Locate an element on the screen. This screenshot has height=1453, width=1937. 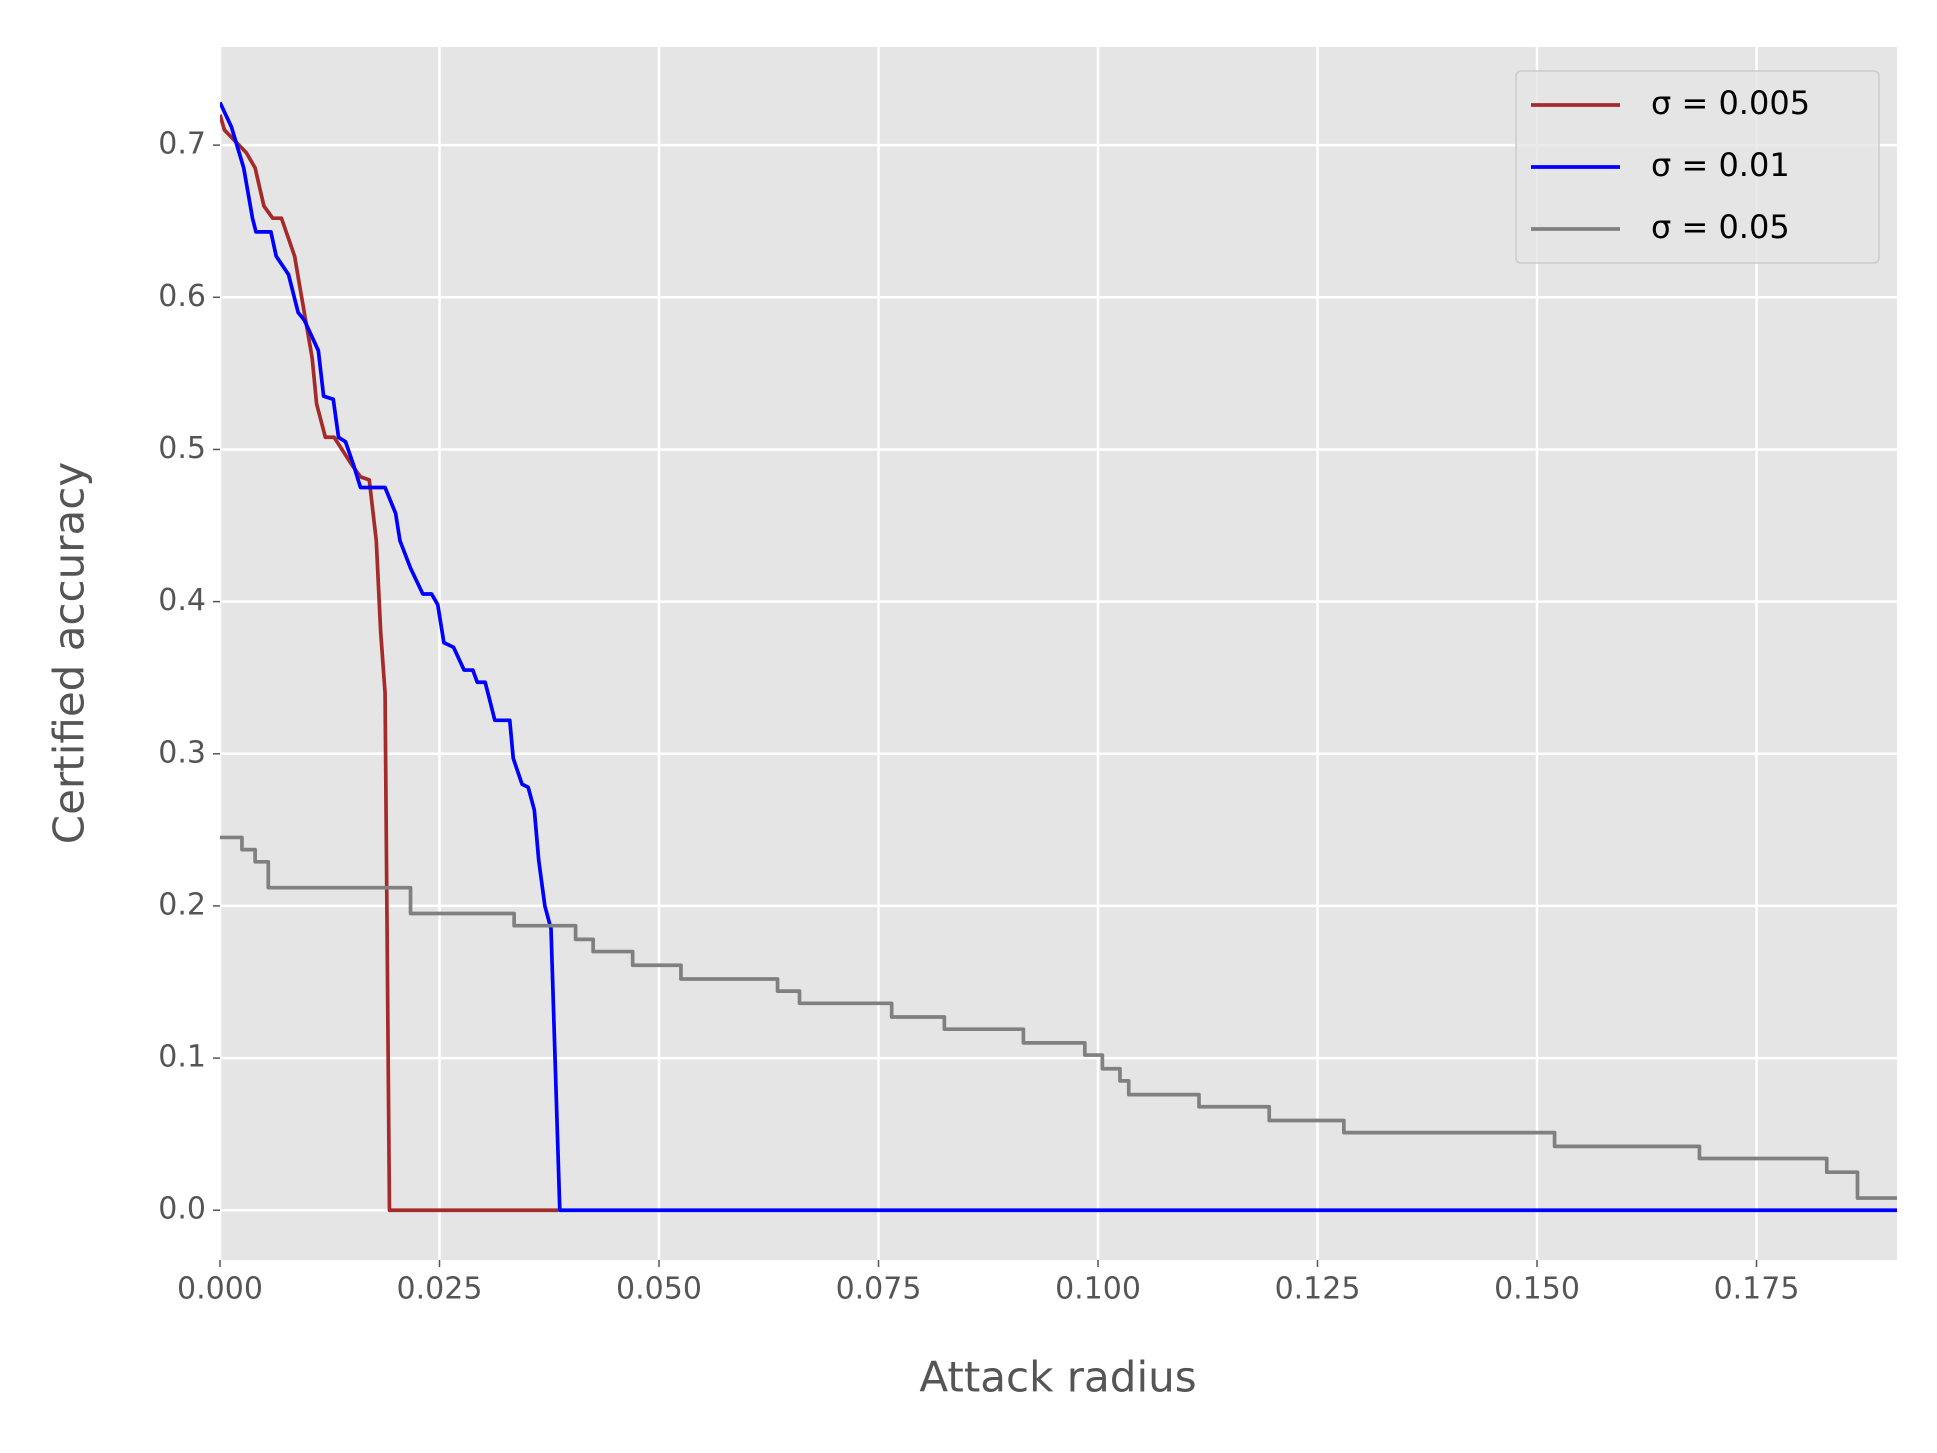
x-tick-label: 0.125 is located at coordinates (1318, 1289).